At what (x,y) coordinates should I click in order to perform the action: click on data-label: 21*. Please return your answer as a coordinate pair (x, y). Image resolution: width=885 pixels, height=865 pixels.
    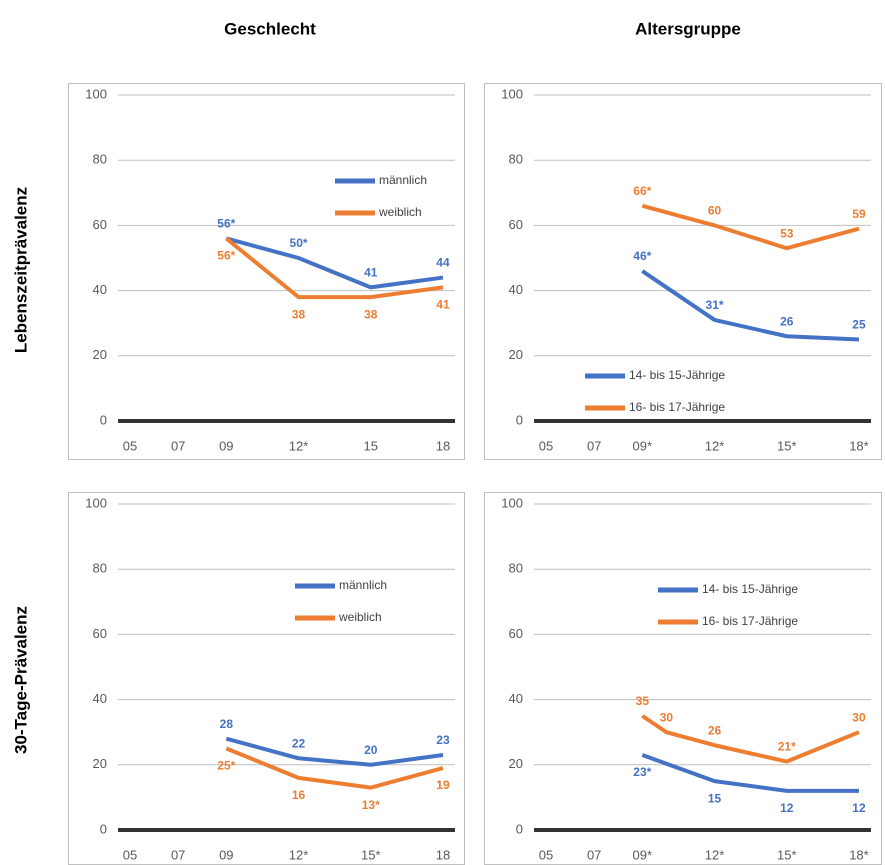
    Looking at the image, I should click on (787, 747).